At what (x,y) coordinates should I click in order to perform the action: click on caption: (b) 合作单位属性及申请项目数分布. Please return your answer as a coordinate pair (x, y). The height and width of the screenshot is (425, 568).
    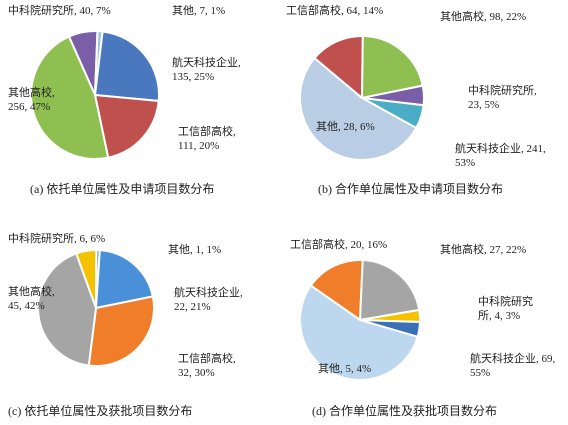
    Looking at the image, I should click on (410, 189).